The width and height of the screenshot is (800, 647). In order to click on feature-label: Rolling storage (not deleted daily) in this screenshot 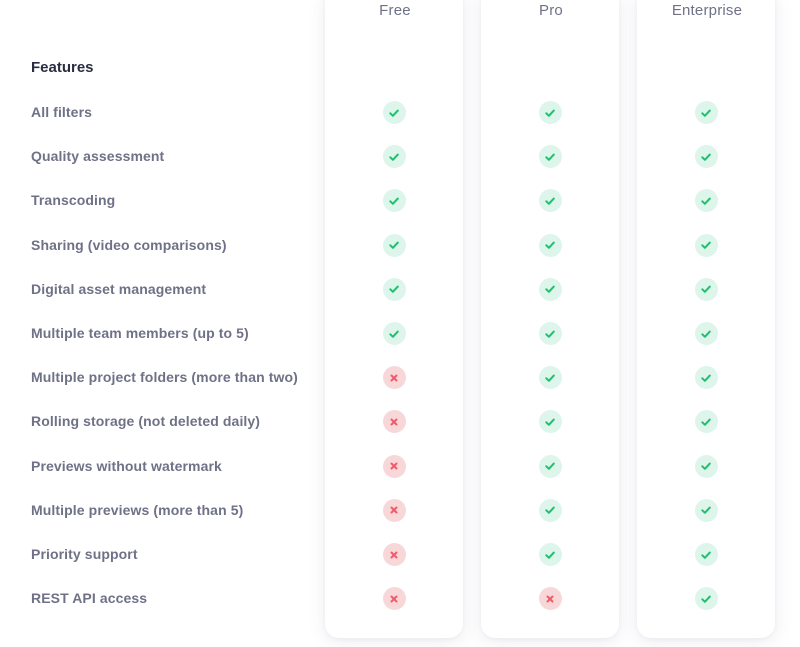, I will do `click(146, 421)`.